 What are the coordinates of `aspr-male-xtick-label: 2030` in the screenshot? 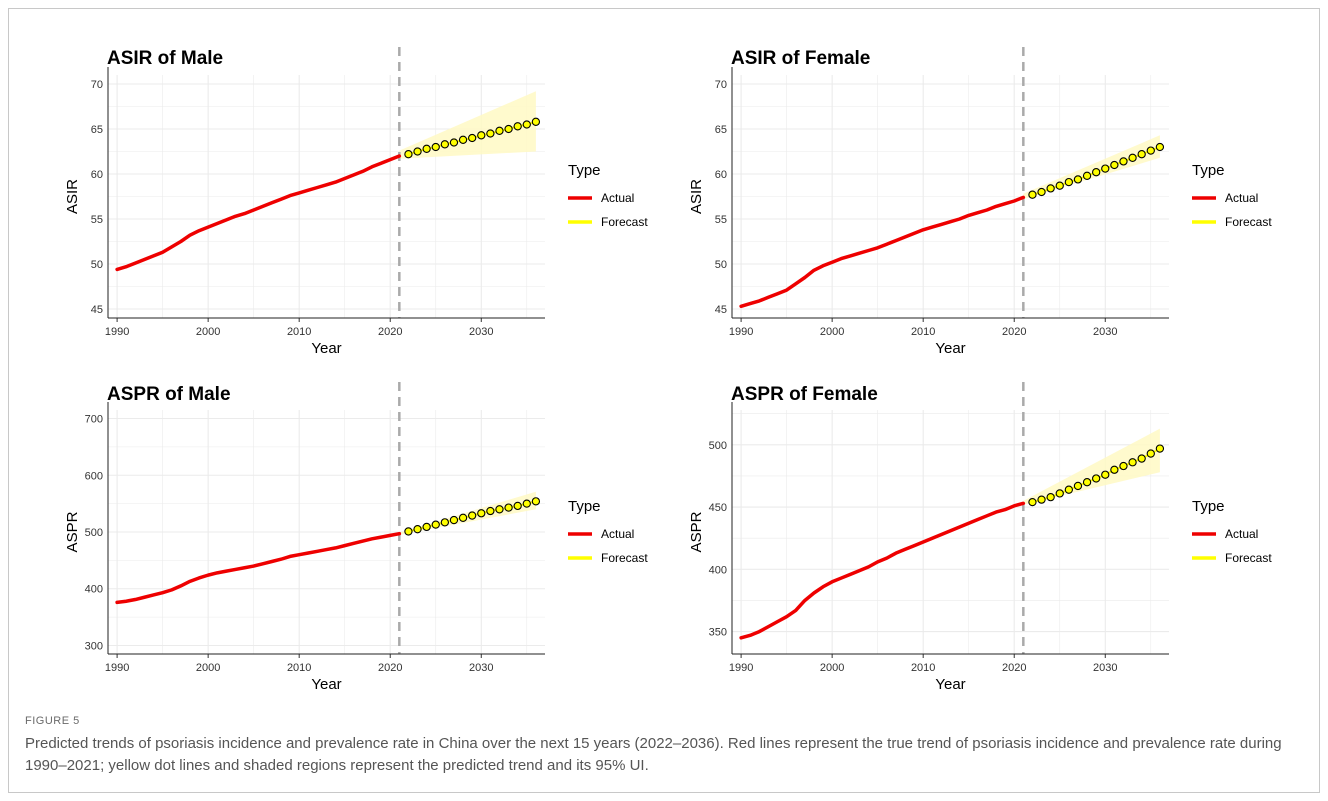 It's located at (481, 668).